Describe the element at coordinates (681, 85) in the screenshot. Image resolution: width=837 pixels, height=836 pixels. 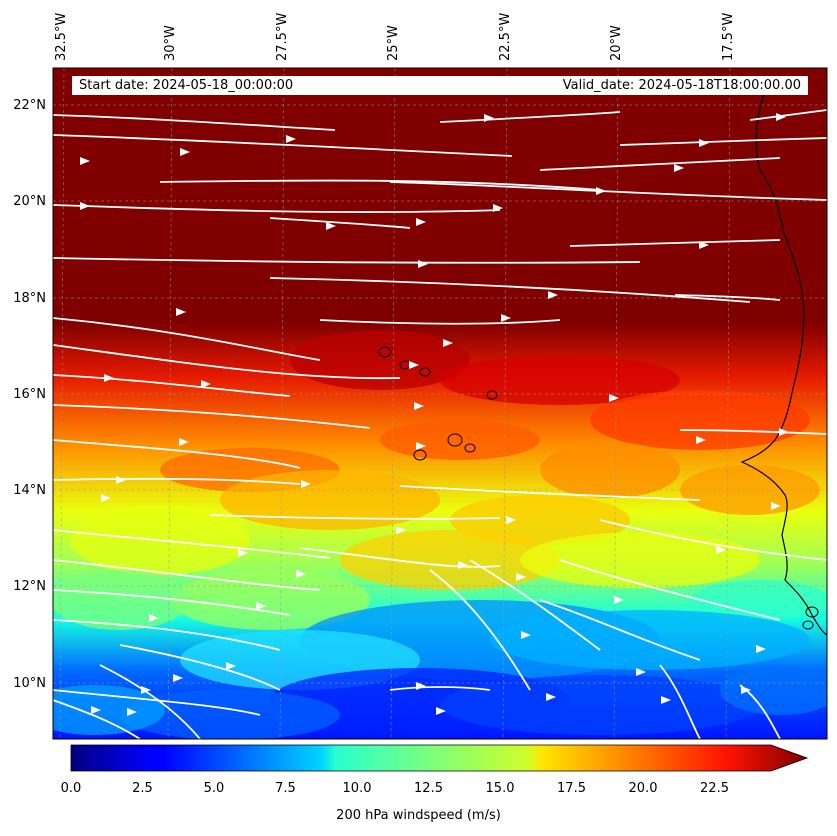
I see `valid-date: Valid_date: 2024-05-18T18:00:00.00` at that location.